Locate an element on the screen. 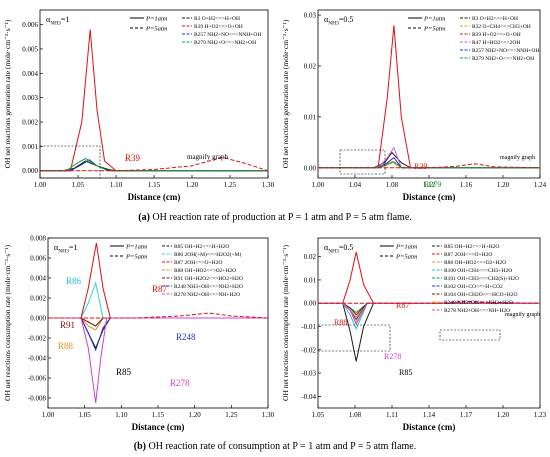 Image resolution: width=550 pixels, height=457 pixels. y-tick-label: 0.001 is located at coordinates (30, 147).